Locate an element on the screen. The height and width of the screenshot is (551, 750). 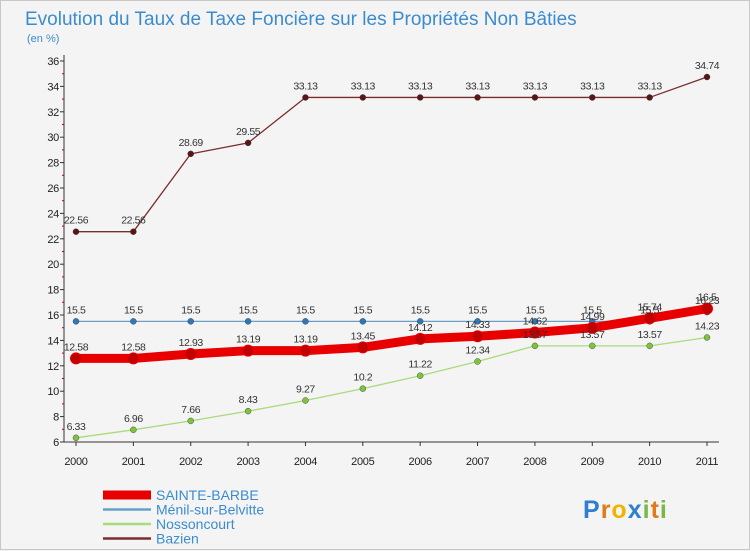
brand-letter: i is located at coordinates (664, 510).